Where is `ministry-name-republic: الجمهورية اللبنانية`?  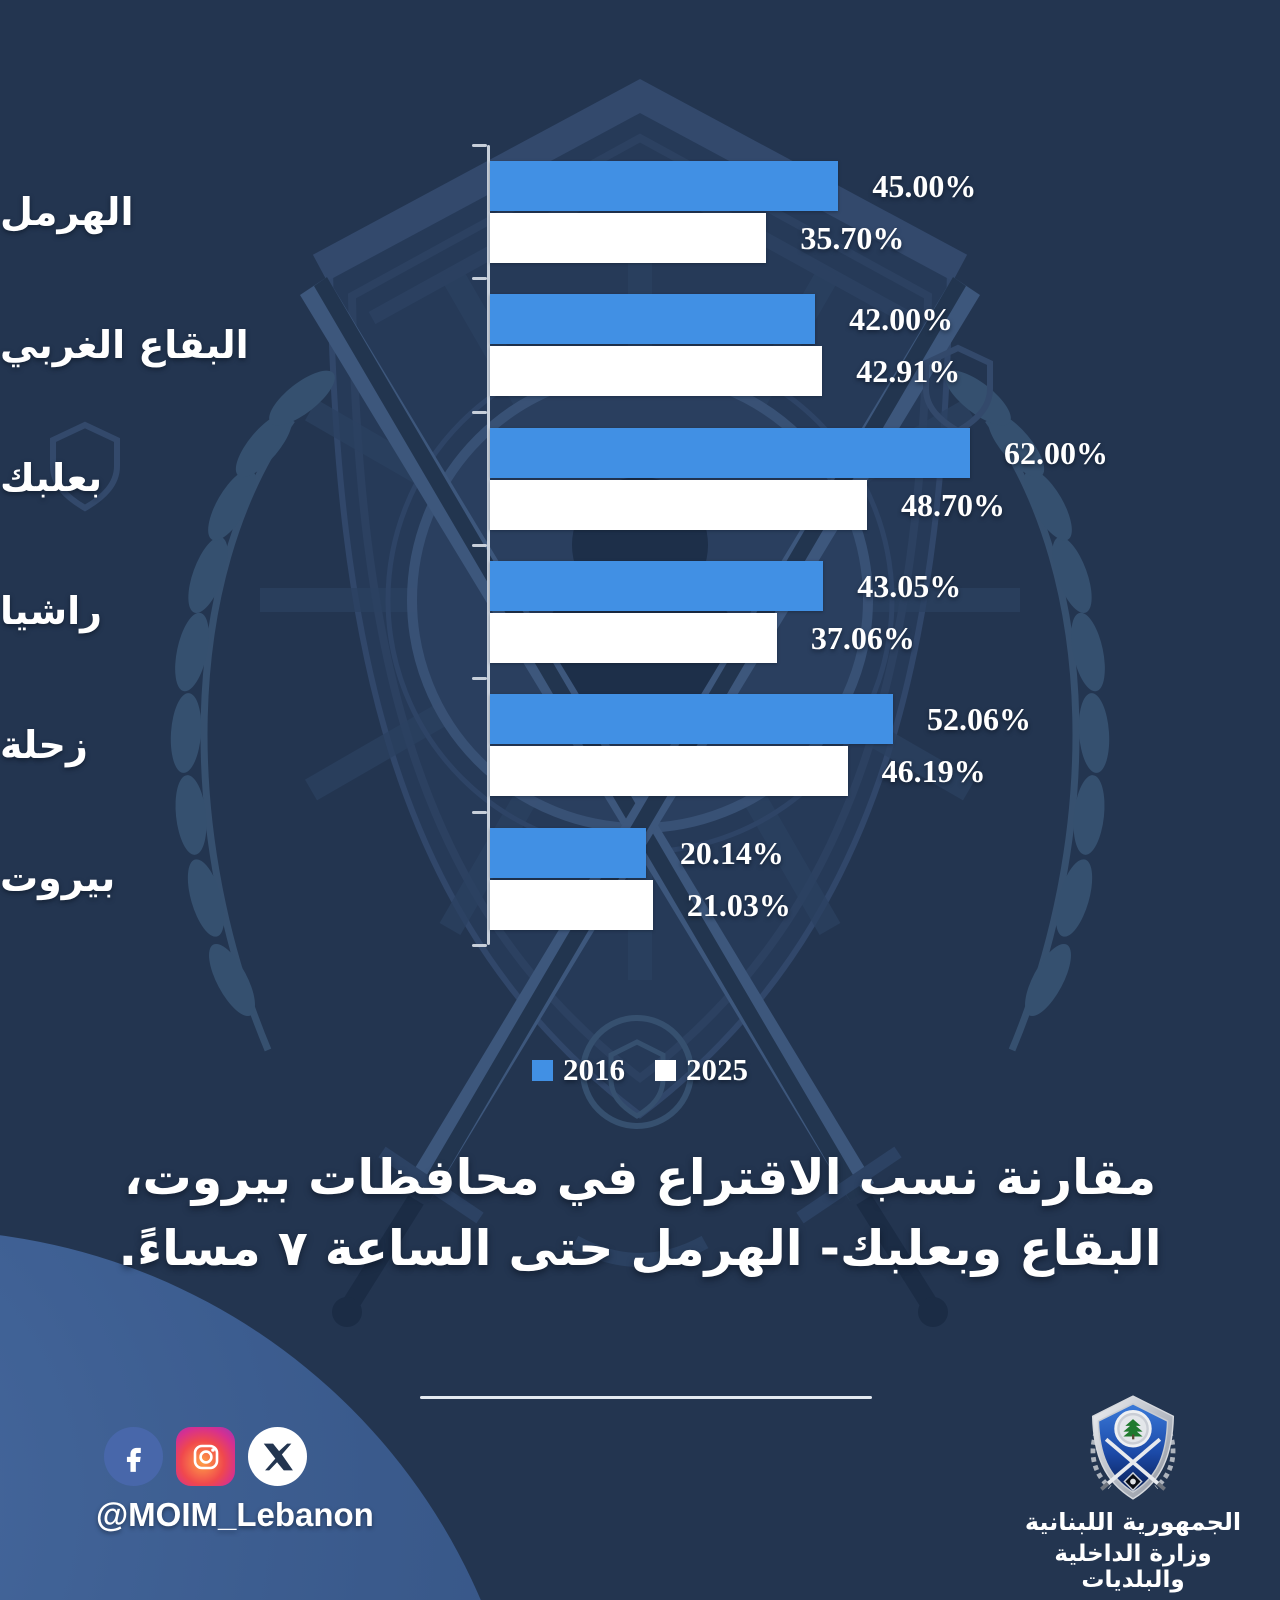
ministry-name-republic: الجمهورية اللبنانية is located at coordinates (1133, 1522).